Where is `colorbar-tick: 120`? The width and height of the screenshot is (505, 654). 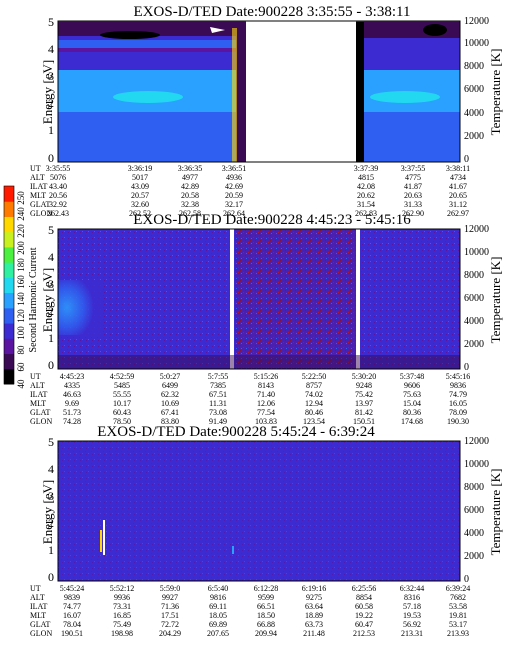
colorbar-tick: 120 is located at coordinates (21, 316).